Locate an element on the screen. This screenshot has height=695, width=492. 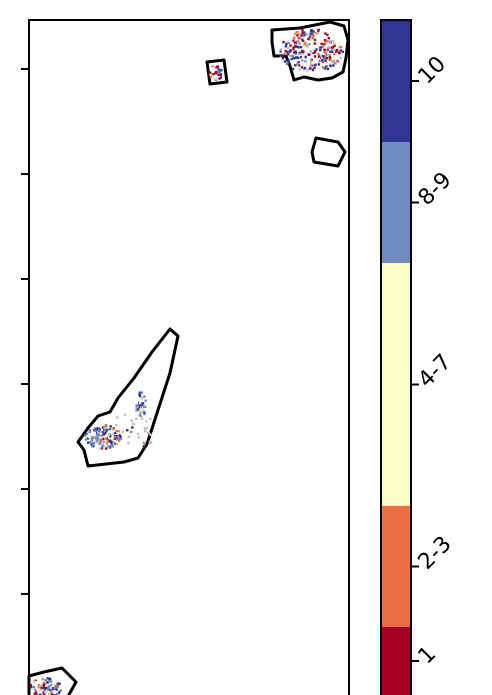
colorbar-outline is located at coordinates (396, 357).